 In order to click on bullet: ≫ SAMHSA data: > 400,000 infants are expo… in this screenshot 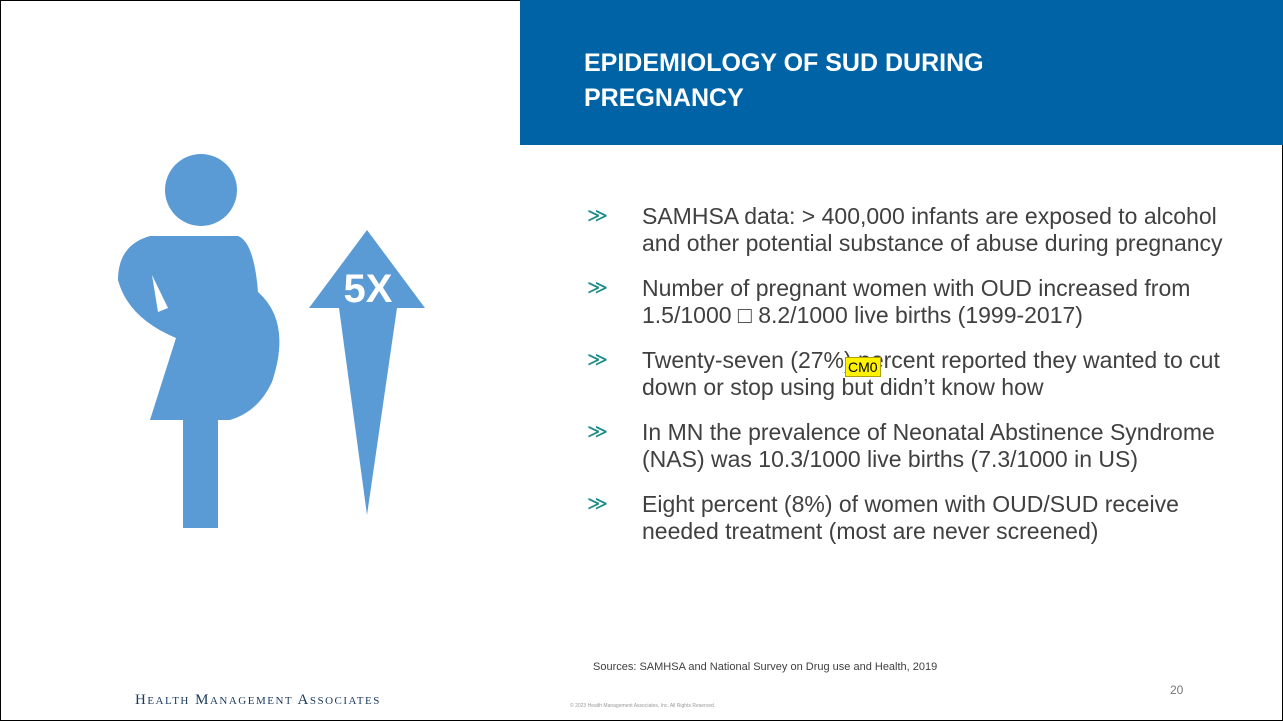, I will do `click(907, 230)`.